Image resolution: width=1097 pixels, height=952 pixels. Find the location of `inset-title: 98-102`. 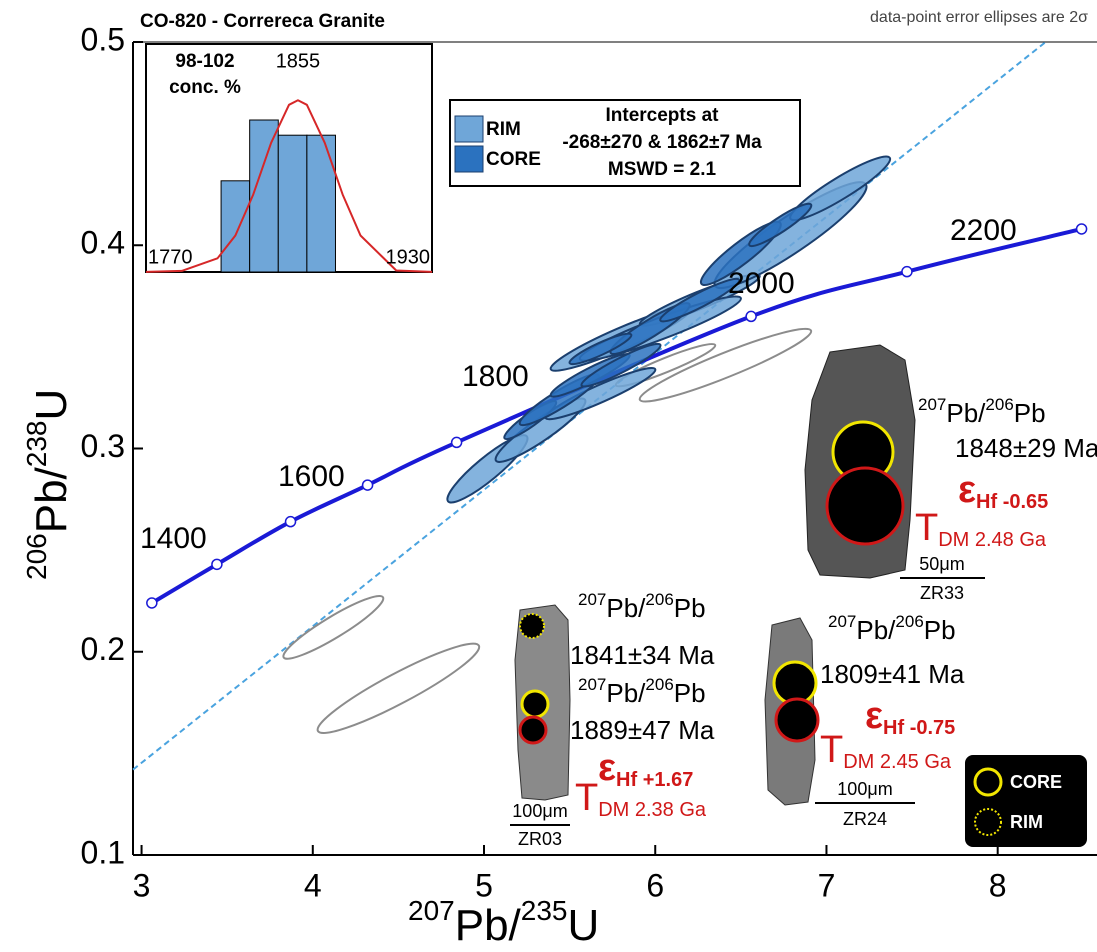

inset-title: 98-102 is located at coordinates (204, 61).